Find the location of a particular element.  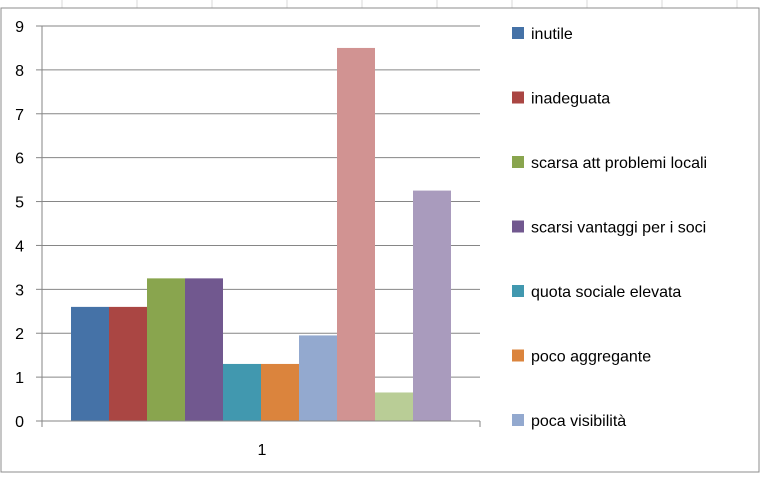

x-axis: 1 is located at coordinates (261, 439).